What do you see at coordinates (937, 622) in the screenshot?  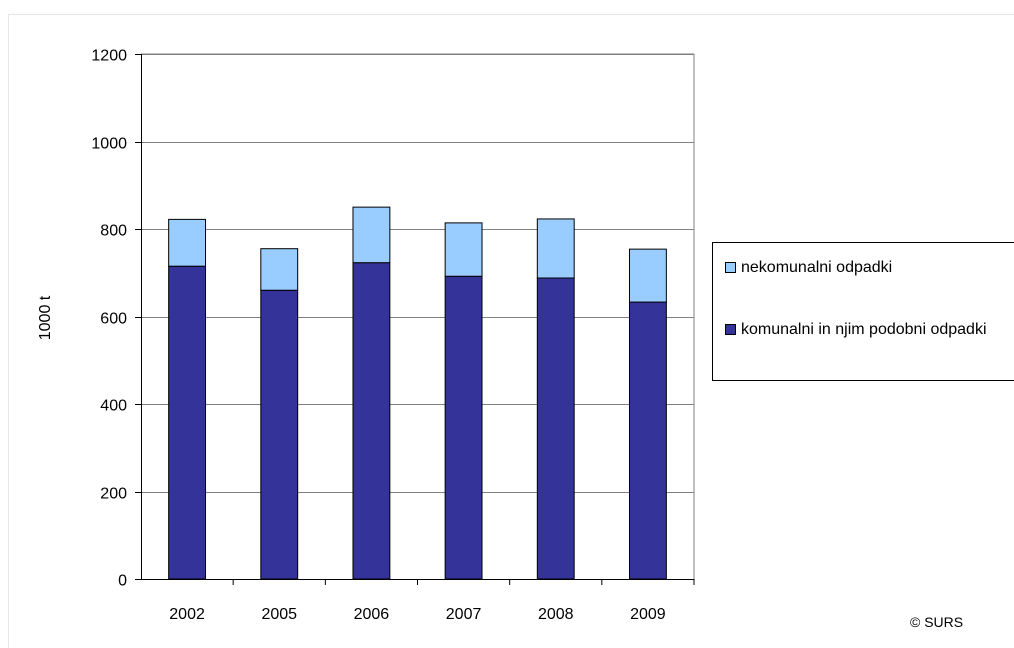 I see `copyright-notice: © SURS` at bounding box center [937, 622].